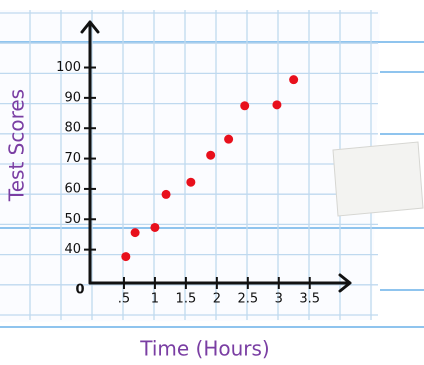  What do you see at coordinates (220, 283) in the screenshot?
I see `x-axis` at bounding box center [220, 283].